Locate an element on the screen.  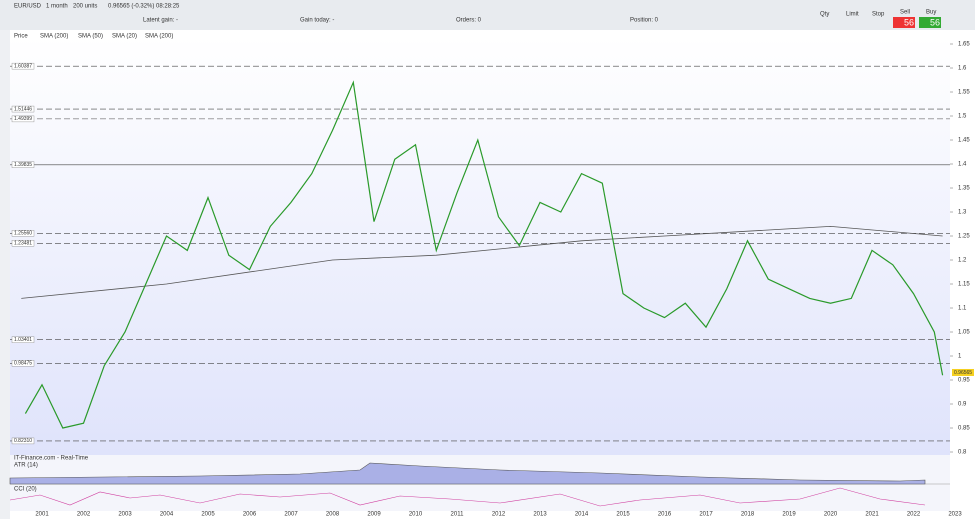
year-label: 2012 is located at coordinates (499, 515).